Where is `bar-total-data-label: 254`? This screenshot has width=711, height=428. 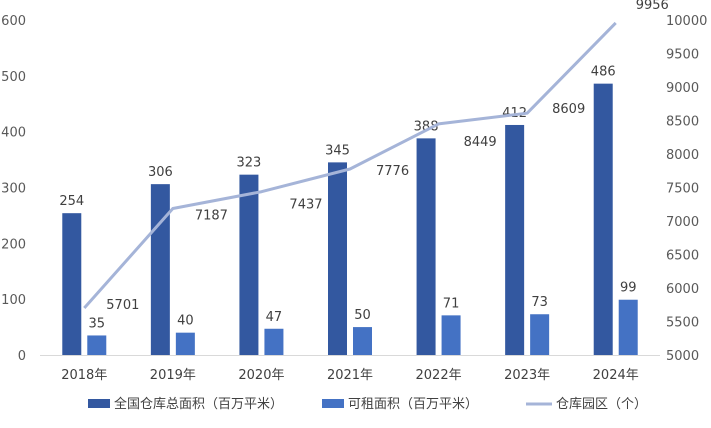
bar-total-data-label: 254 is located at coordinates (71, 201).